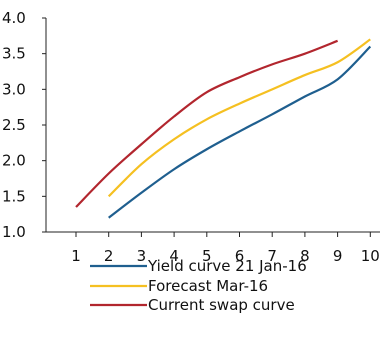 This screenshot has width=384, height=339. What do you see at coordinates (338, 256) in the screenshot?
I see `x-tick-label: 9` at bounding box center [338, 256].